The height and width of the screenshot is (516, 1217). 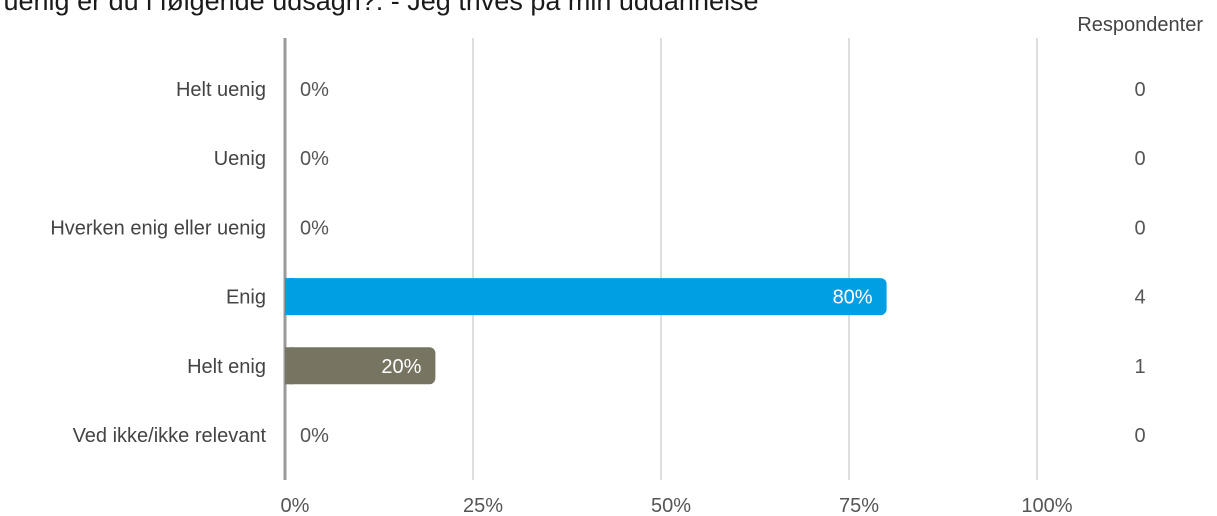 What do you see at coordinates (221, 90) in the screenshot?
I see `category-label: Helt uenig` at bounding box center [221, 90].